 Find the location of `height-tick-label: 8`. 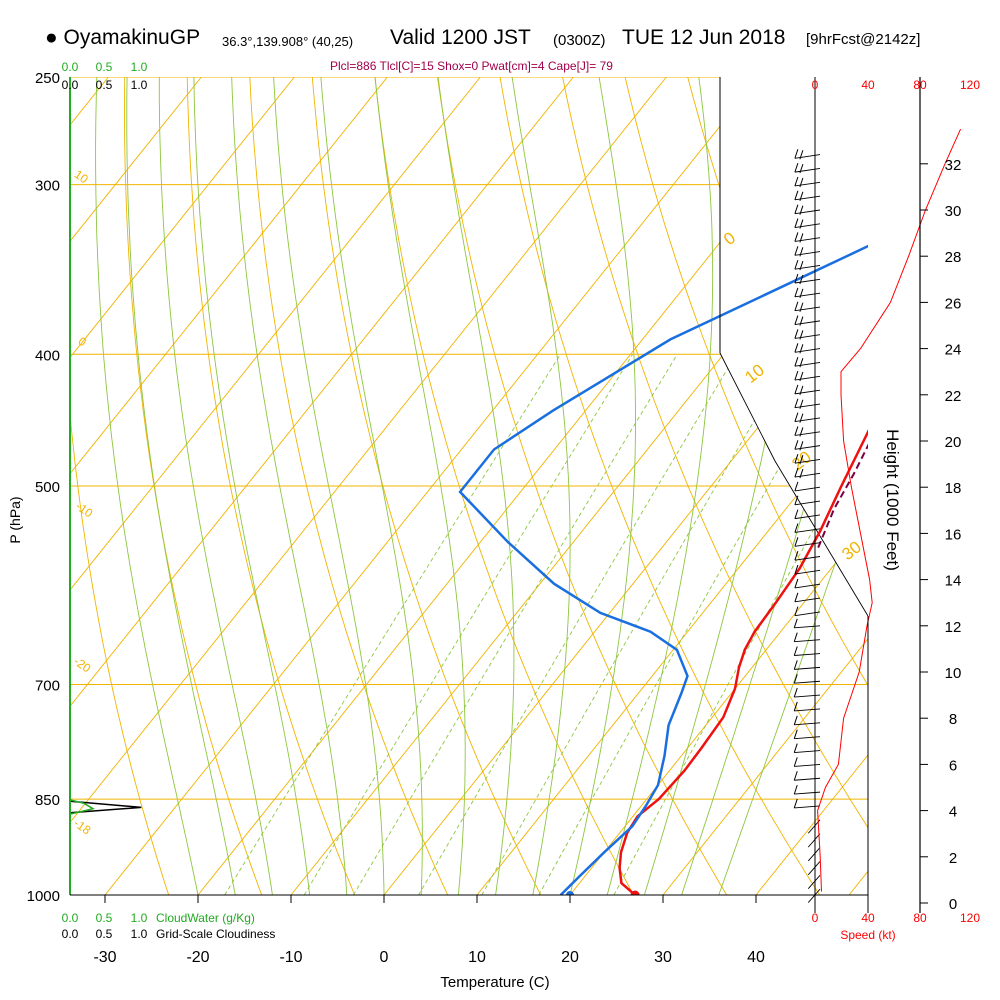

height-tick-label: 8 is located at coordinates (953, 719).